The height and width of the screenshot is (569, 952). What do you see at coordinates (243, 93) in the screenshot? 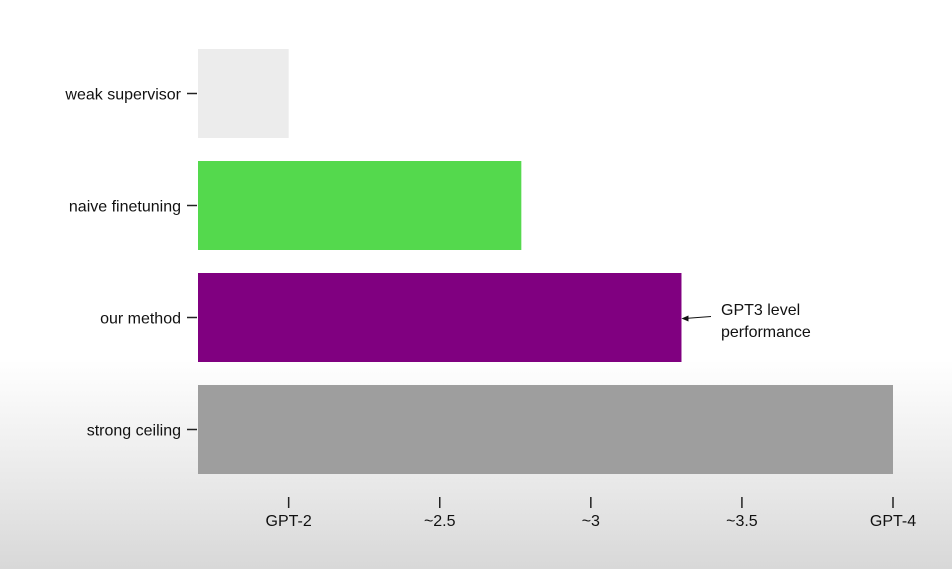
I see `bar-weak-supervisor` at bounding box center [243, 93].